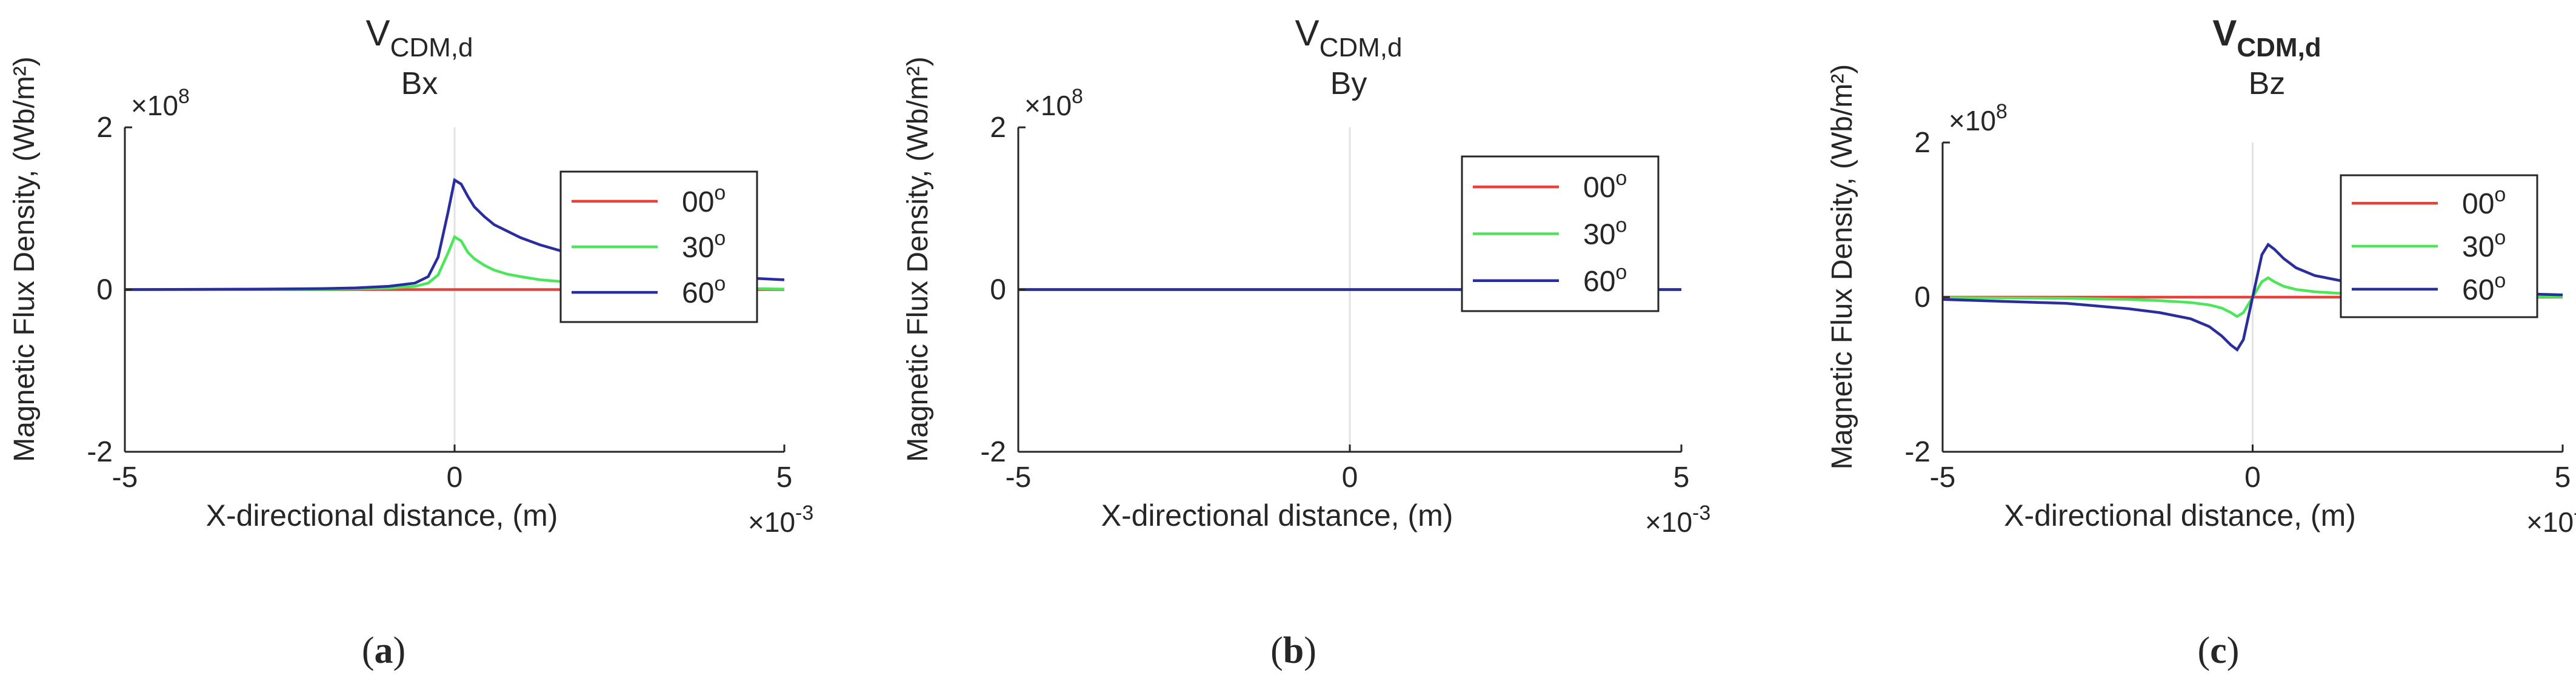  What do you see at coordinates (420, 83) in the screenshot?
I see `chart-subtitle: Bx` at bounding box center [420, 83].